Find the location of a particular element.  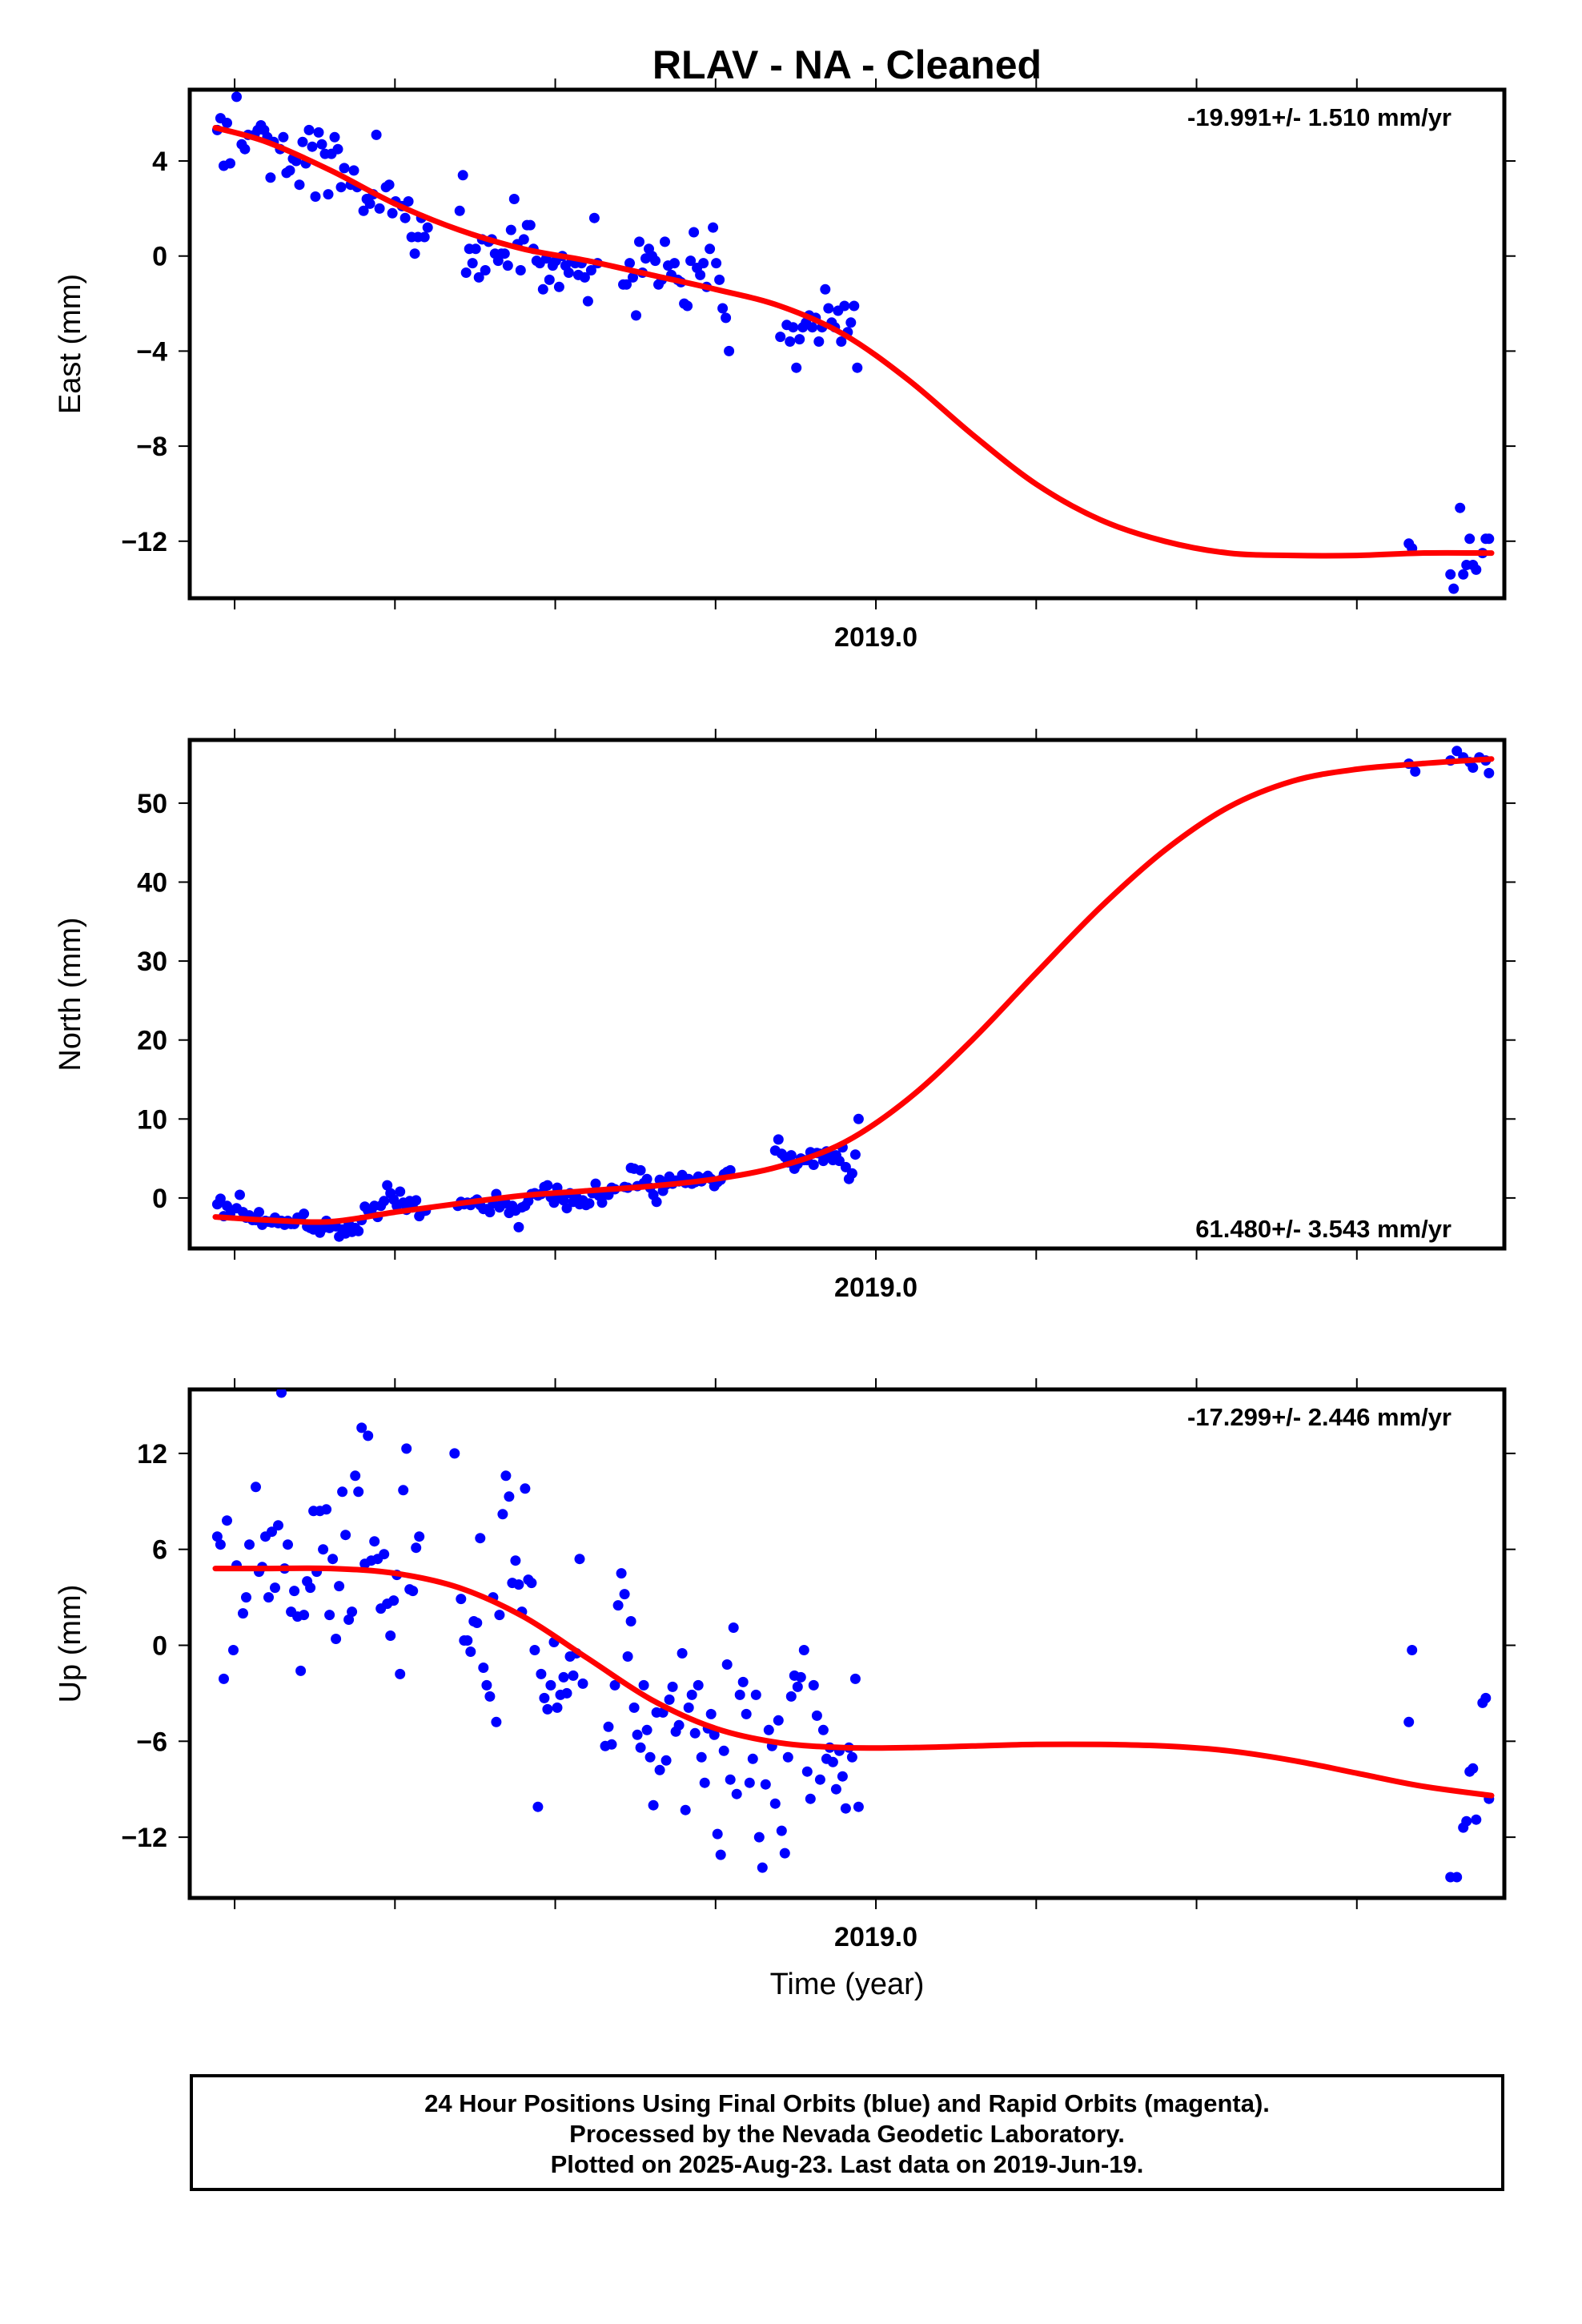

velocity-label-up: -17.299+/- 2.446 mm/yr is located at coordinates (1319, 1417).